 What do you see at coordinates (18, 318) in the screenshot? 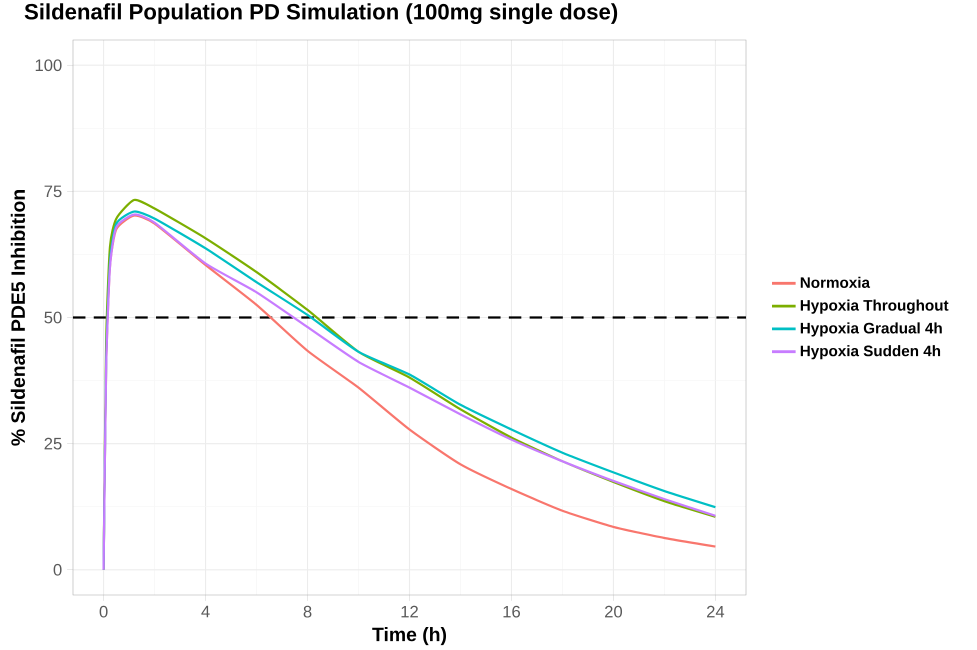
I see `y-axis-title: % Sildenafil PDE5 Inhibition` at bounding box center [18, 318].